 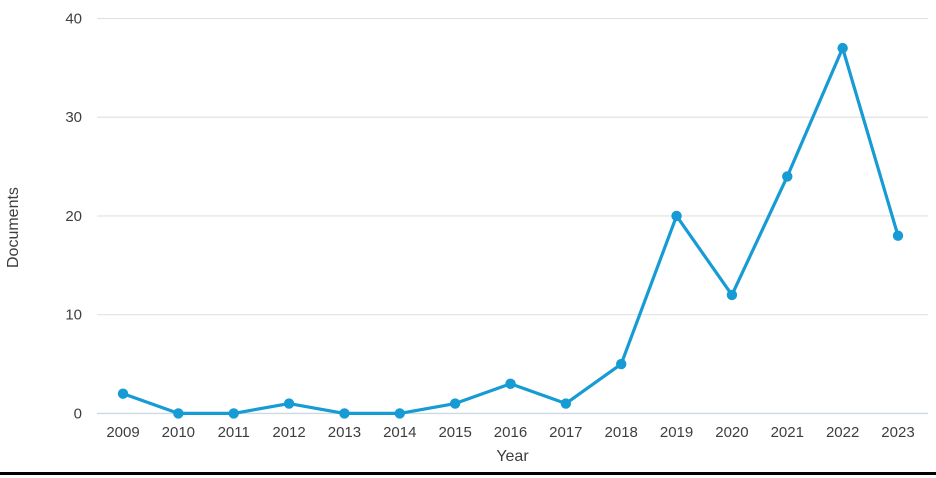 I want to click on x-tick-label: 2016, so click(x=510, y=432).